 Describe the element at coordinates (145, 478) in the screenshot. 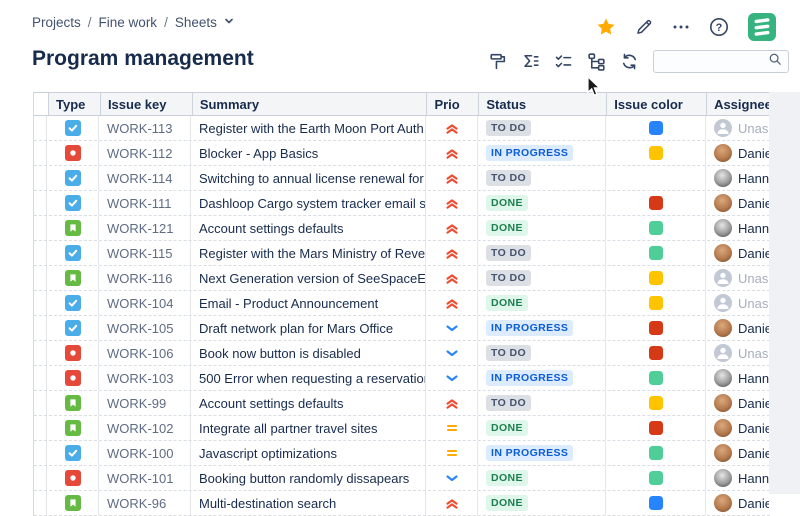

I see `issue-key-cell: WORK-101` at that location.